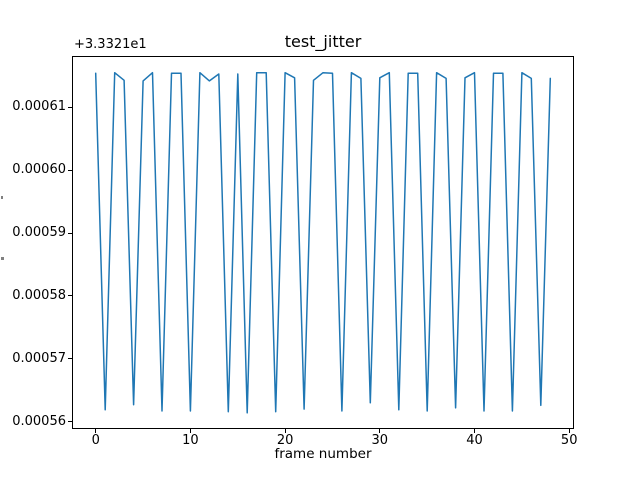  Describe the element at coordinates (474, 440) in the screenshot. I see `x-tick-label: 40` at that location.